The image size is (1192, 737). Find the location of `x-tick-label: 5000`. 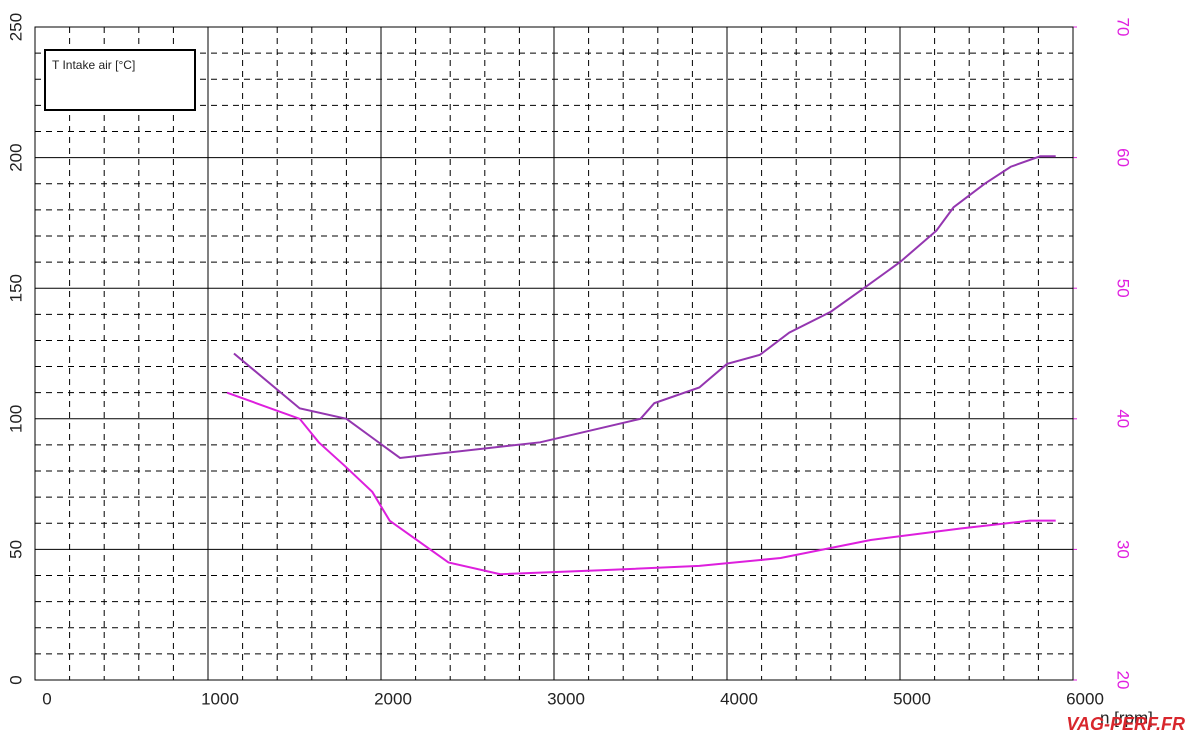

x-tick-label: 5000 is located at coordinates (912, 698).